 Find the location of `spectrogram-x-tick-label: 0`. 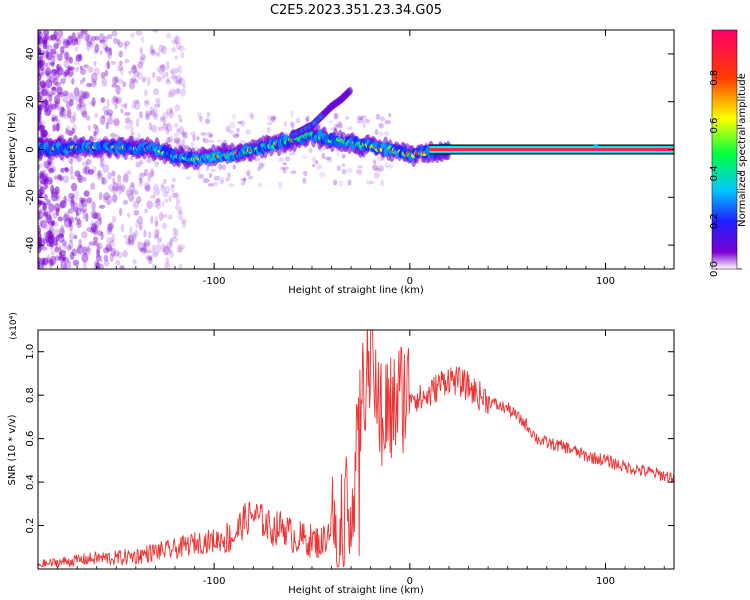

spectrogram-x-tick-label: 0 is located at coordinates (410, 281).